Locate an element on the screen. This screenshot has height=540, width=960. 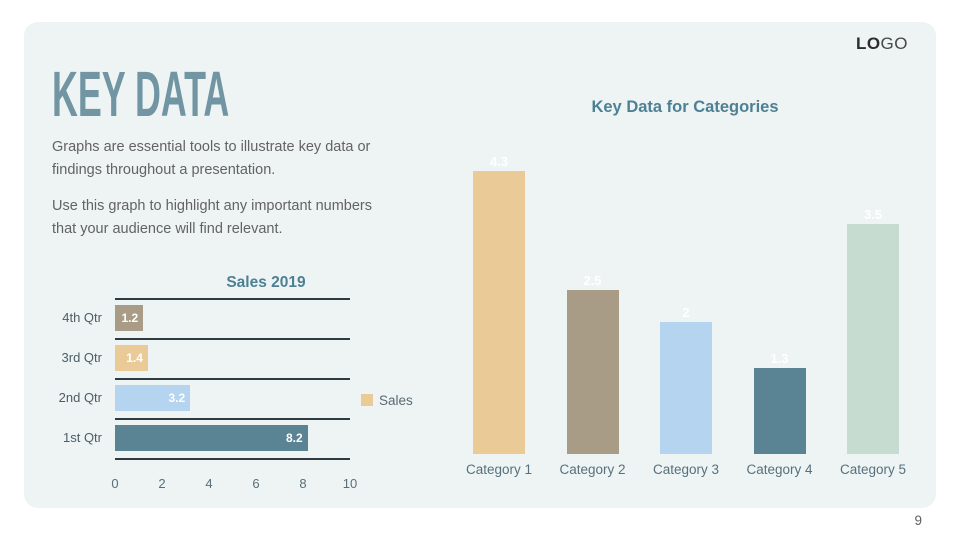
category-axis-label-3rd-qtr: 3rd Qtr is located at coordinates (81, 357).